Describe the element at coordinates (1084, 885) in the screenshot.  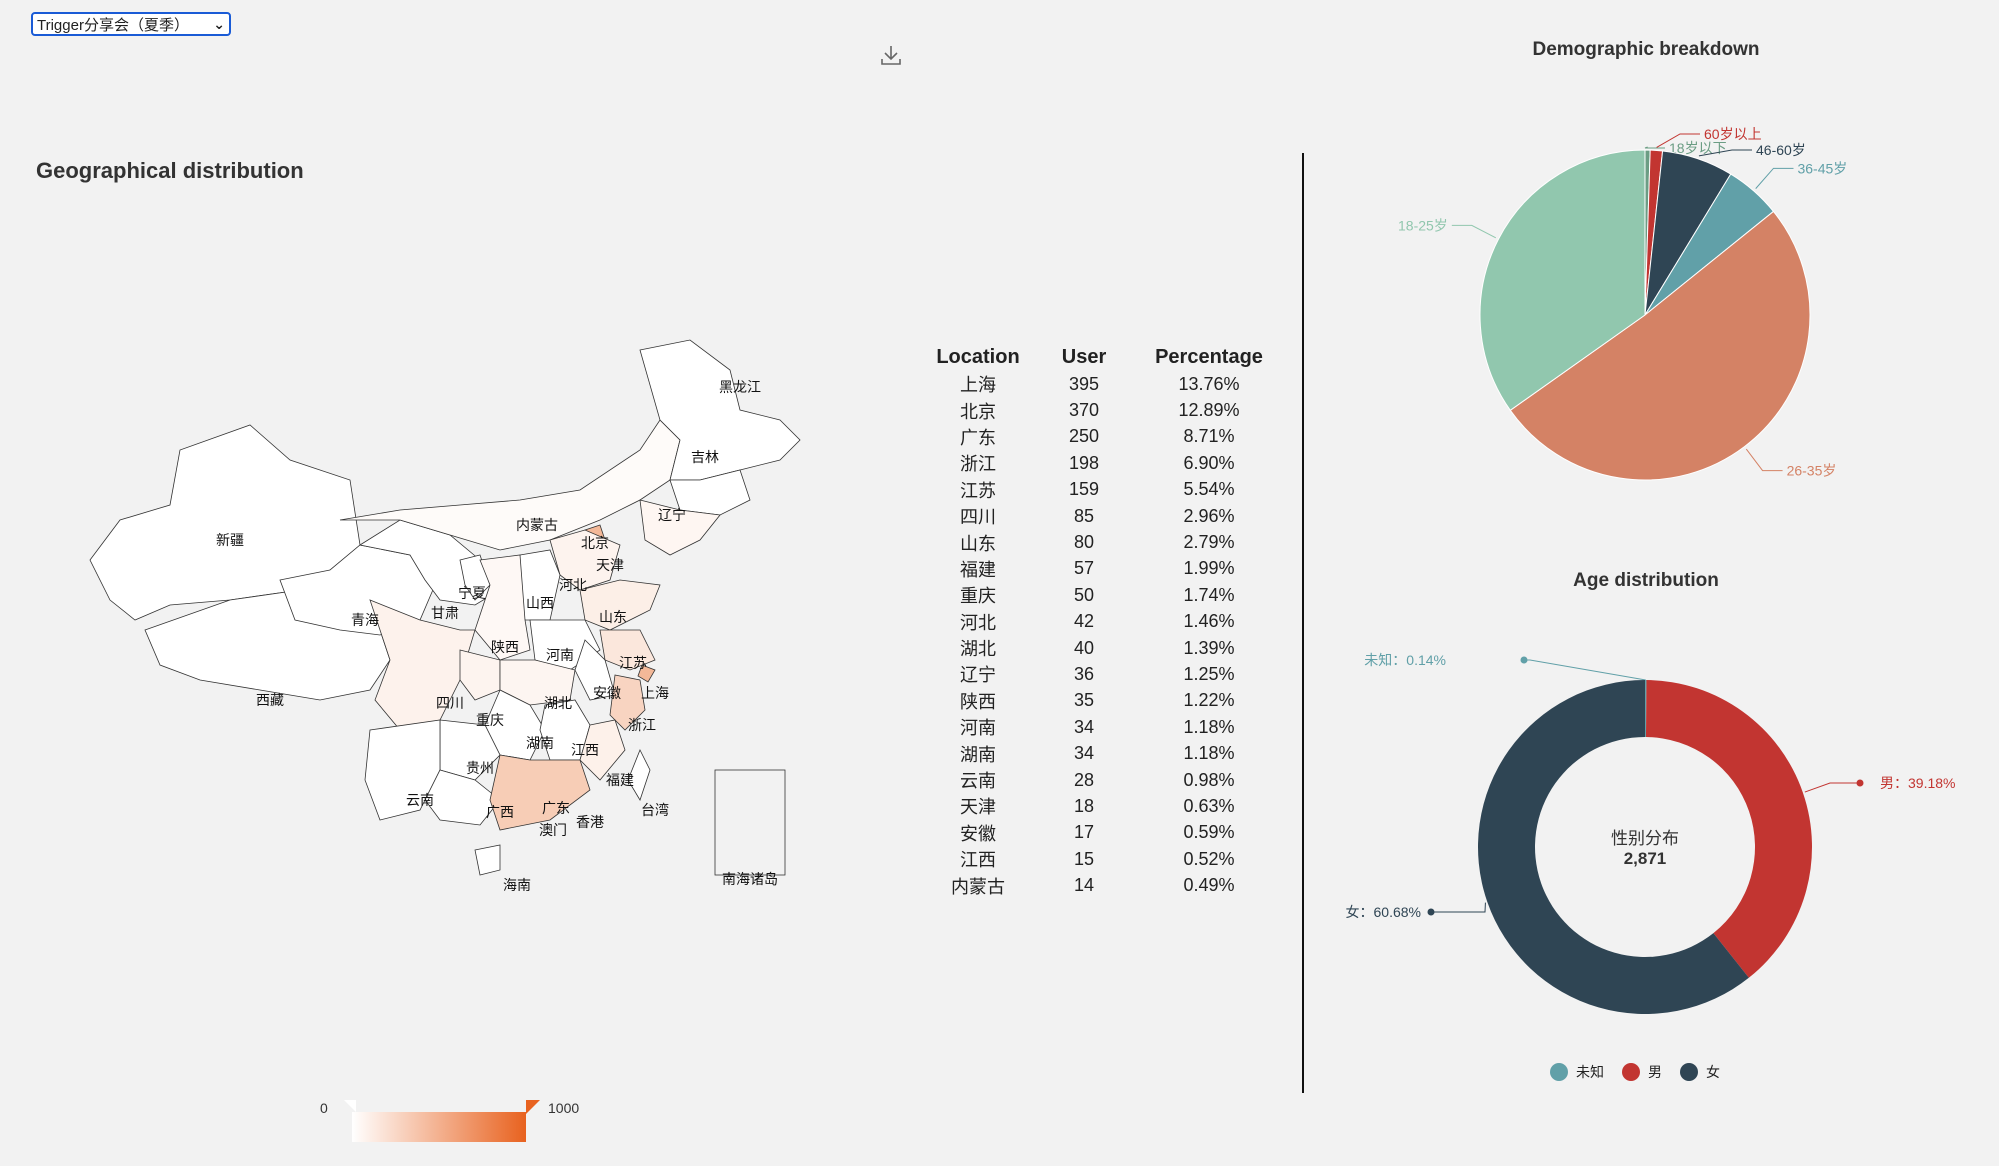
I see `cell-user: 14` at that location.